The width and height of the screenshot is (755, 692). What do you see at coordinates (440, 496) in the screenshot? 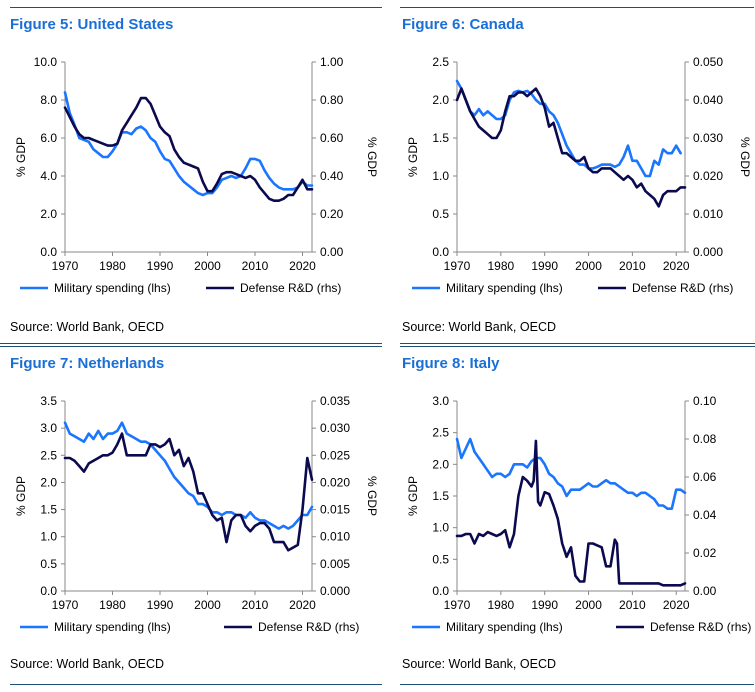
I see `left-tick-label: 1.5` at bounding box center [440, 496].